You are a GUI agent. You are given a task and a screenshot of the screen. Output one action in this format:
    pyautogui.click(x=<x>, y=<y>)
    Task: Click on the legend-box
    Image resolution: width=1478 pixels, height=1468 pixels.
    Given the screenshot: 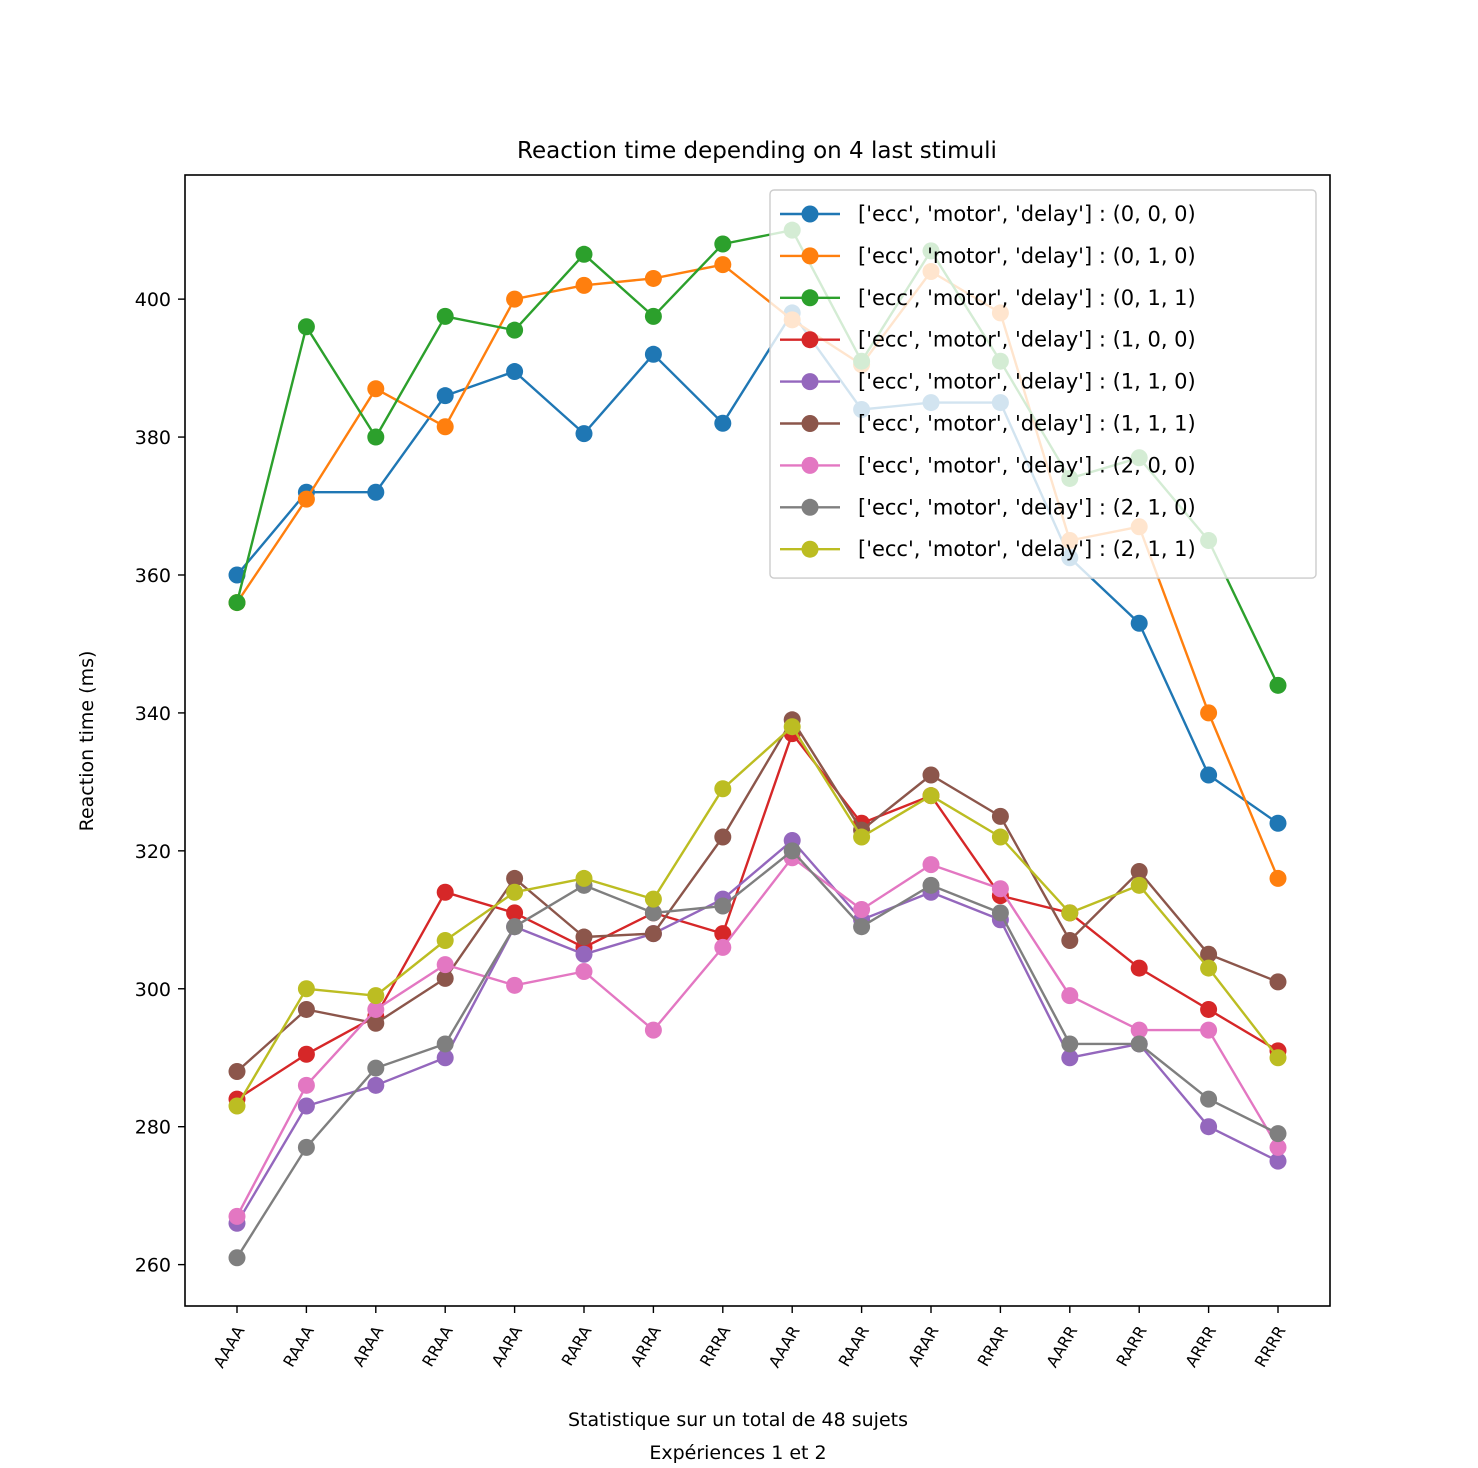 What is the action you would take?
    pyautogui.click(x=1043, y=384)
    